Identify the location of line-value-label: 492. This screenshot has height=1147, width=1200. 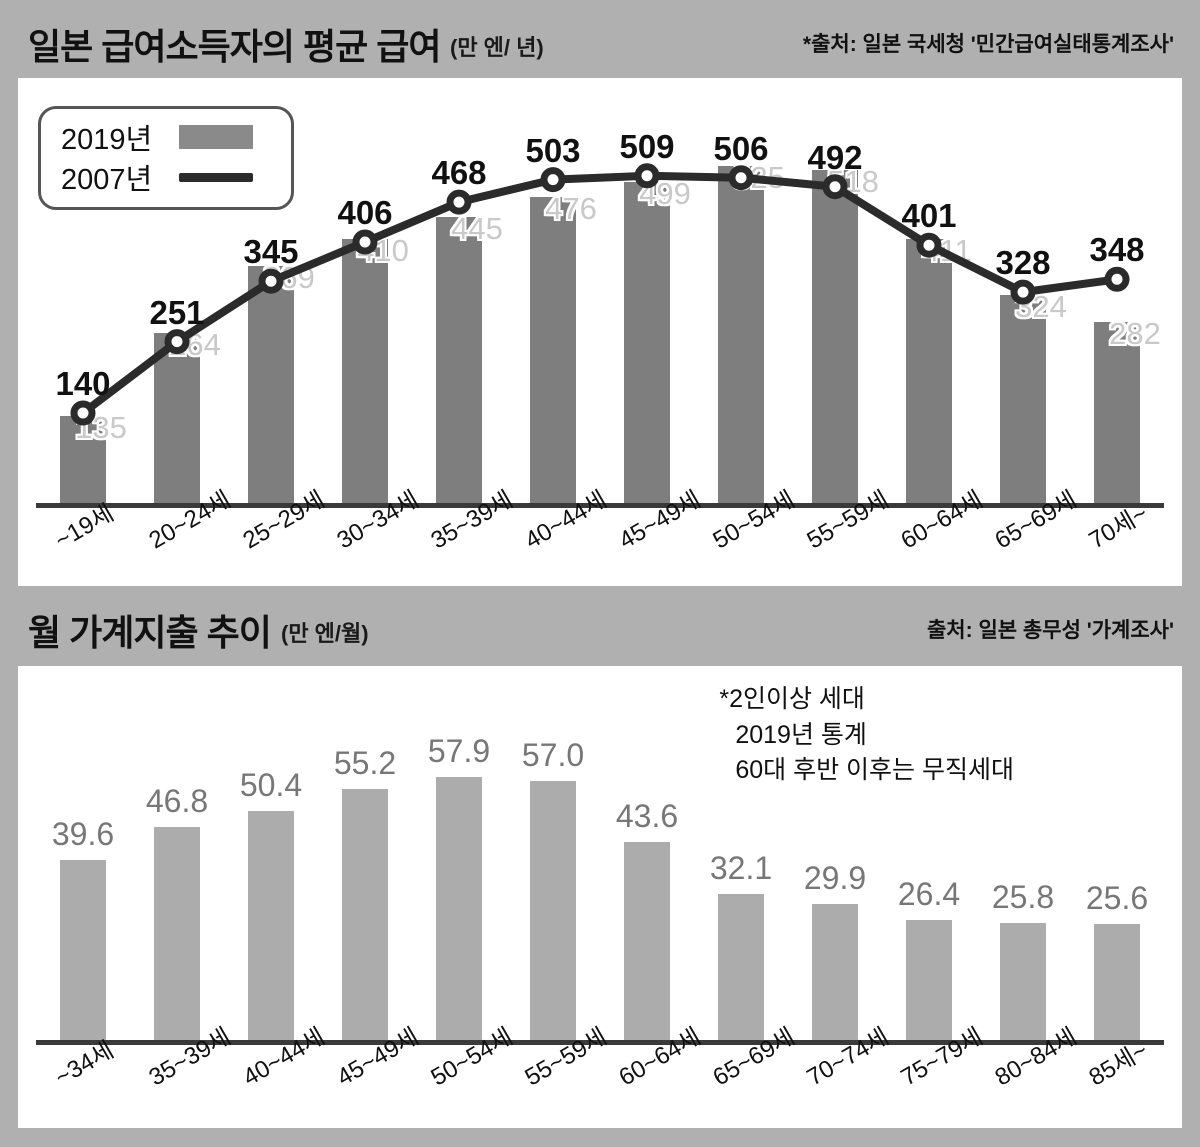
(835, 157).